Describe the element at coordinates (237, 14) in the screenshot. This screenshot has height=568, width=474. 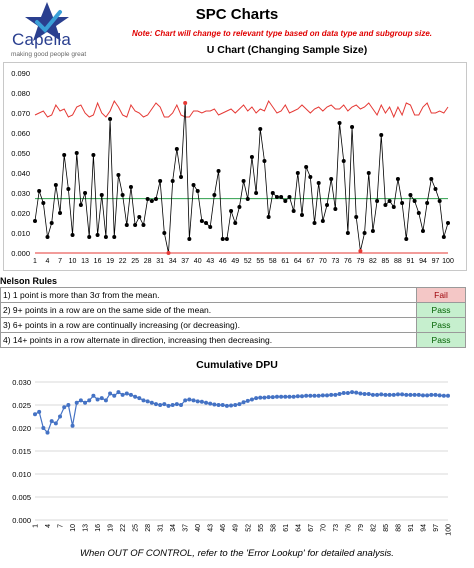
I see `page-title: SPC Charts` at that location.